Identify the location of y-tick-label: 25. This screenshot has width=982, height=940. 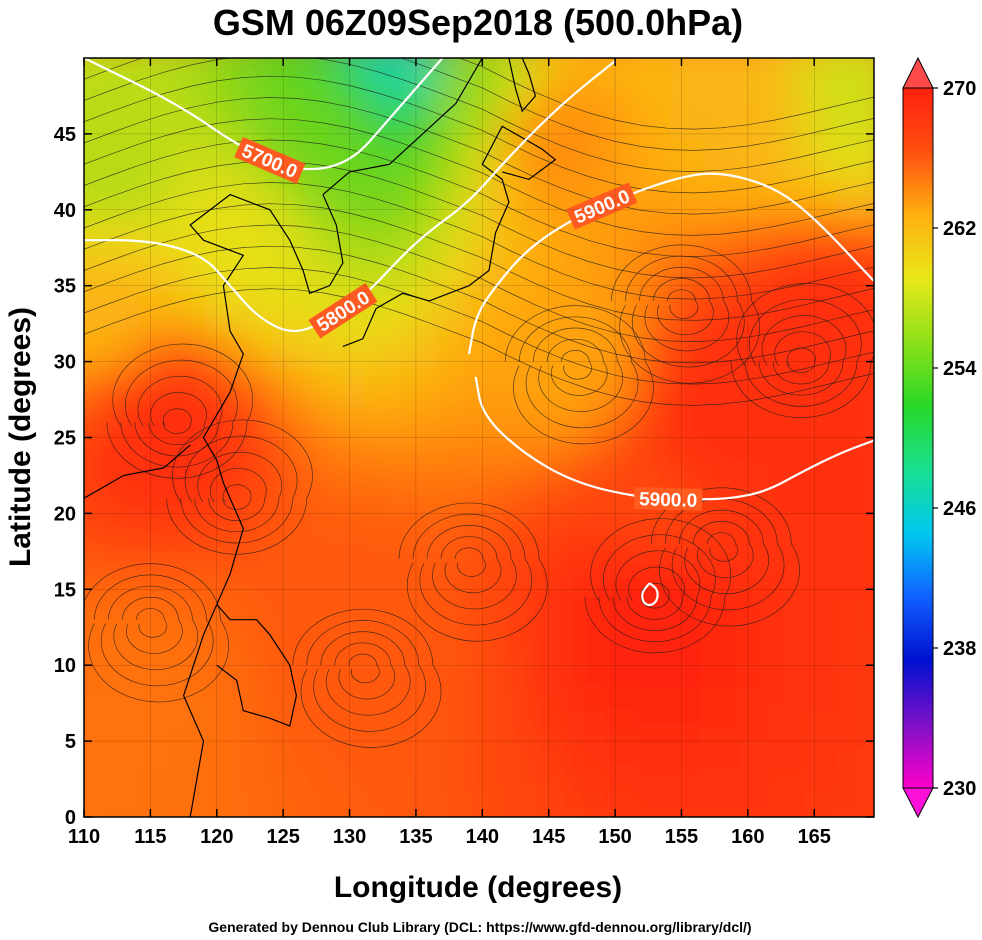
(65, 439).